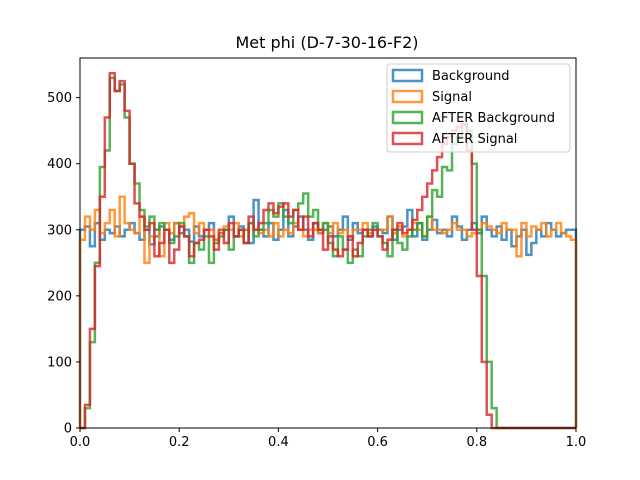  I want to click on x-tick-label: 1.0, so click(576, 442).